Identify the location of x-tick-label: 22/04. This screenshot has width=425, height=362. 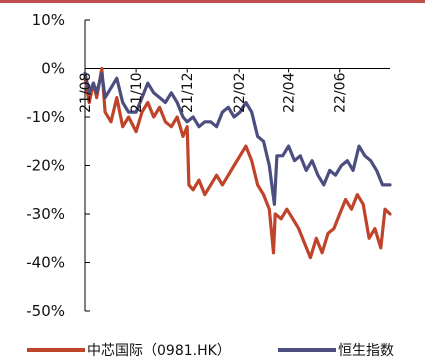
(290, 92).